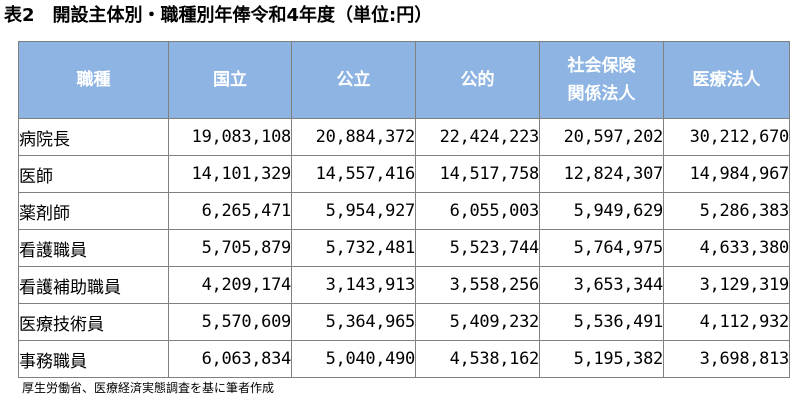 This screenshot has width=797, height=402. I want to click on table-cell: 5,764,975, so click(601, 248).